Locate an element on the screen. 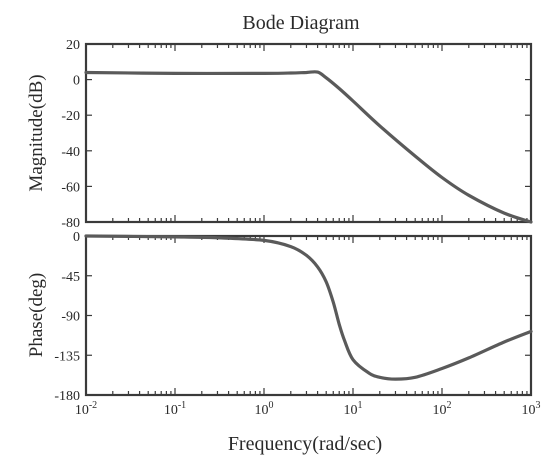 This screenshot has height=467, width=553. x-tick-label: 10¹ is located at coordinates (353, 409).